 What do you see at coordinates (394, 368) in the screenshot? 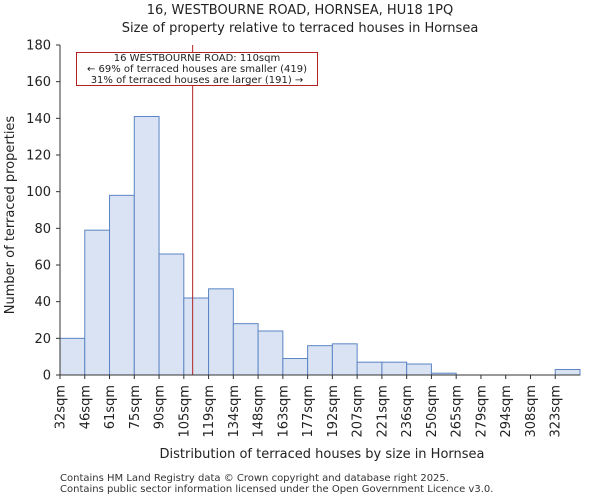
I see `bar-221sqm` at bounding box center [394, 368].